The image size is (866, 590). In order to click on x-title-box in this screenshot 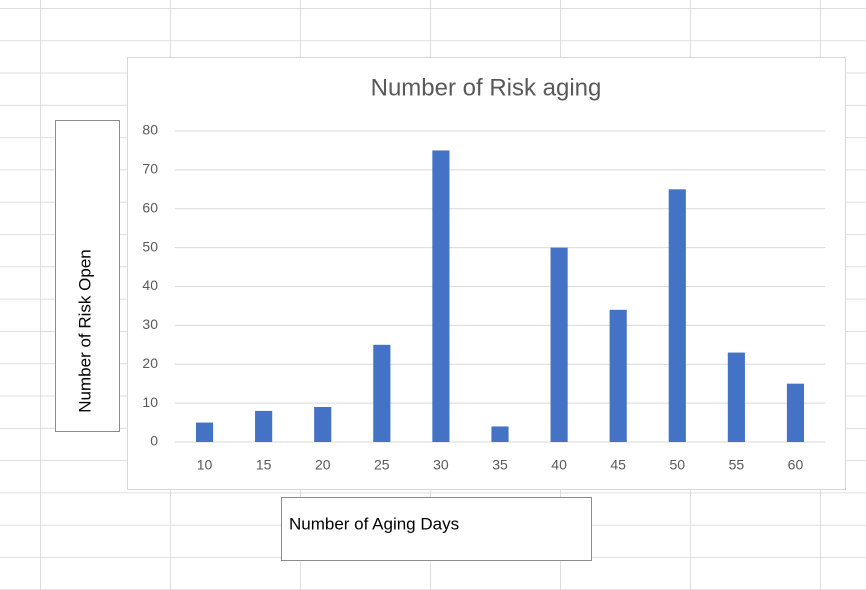, I will do `click(436, 529)`.